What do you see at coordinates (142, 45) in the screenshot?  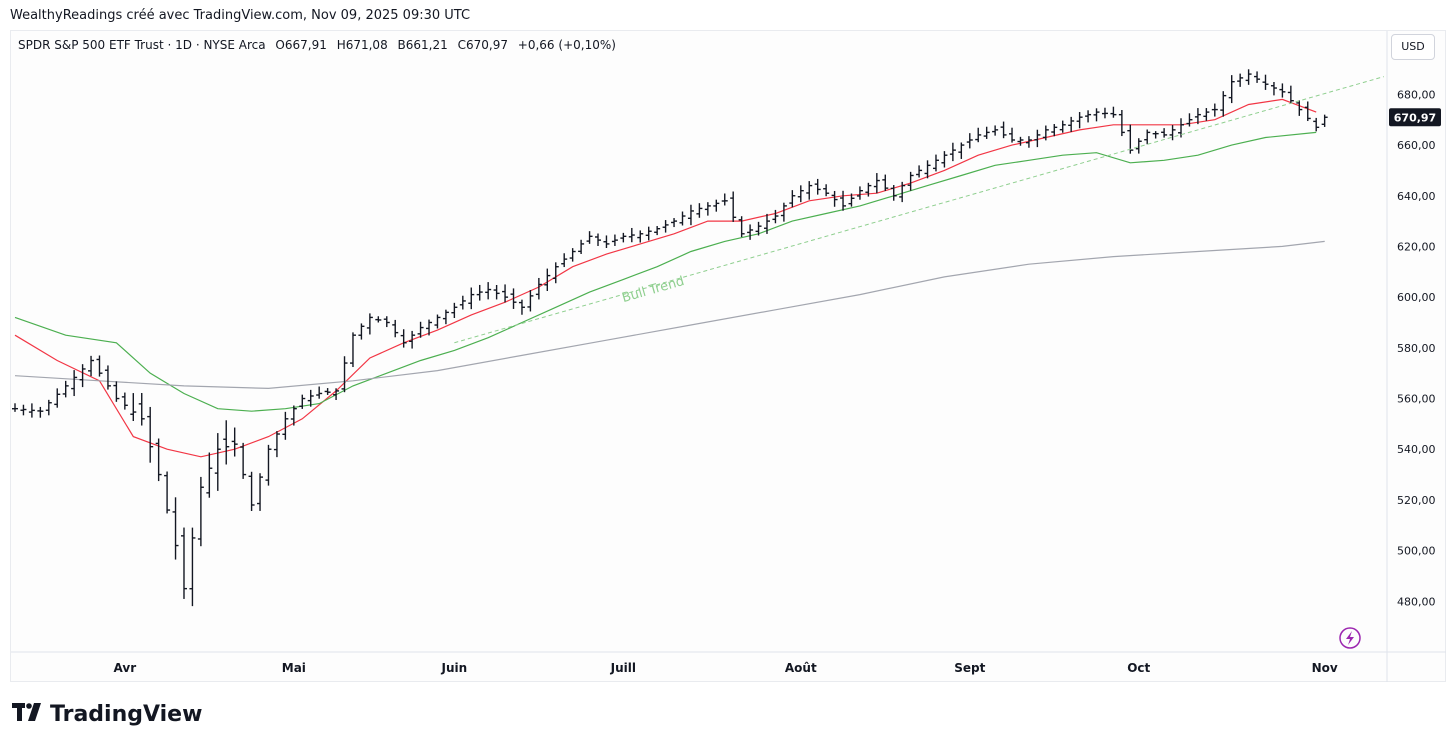 I see `legend-symbol: SPDR S&P 500 ETF Trust · 1D · NYSE Arca` at bounding box center [142, 45].